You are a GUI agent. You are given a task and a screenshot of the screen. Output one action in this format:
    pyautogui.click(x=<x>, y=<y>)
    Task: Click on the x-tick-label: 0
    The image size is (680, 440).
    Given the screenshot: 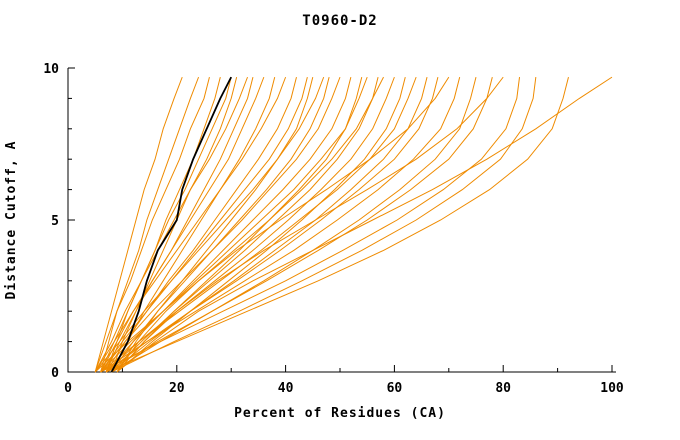 What is the action you would take?
    pyautogui.click(x=68, y=388)
    